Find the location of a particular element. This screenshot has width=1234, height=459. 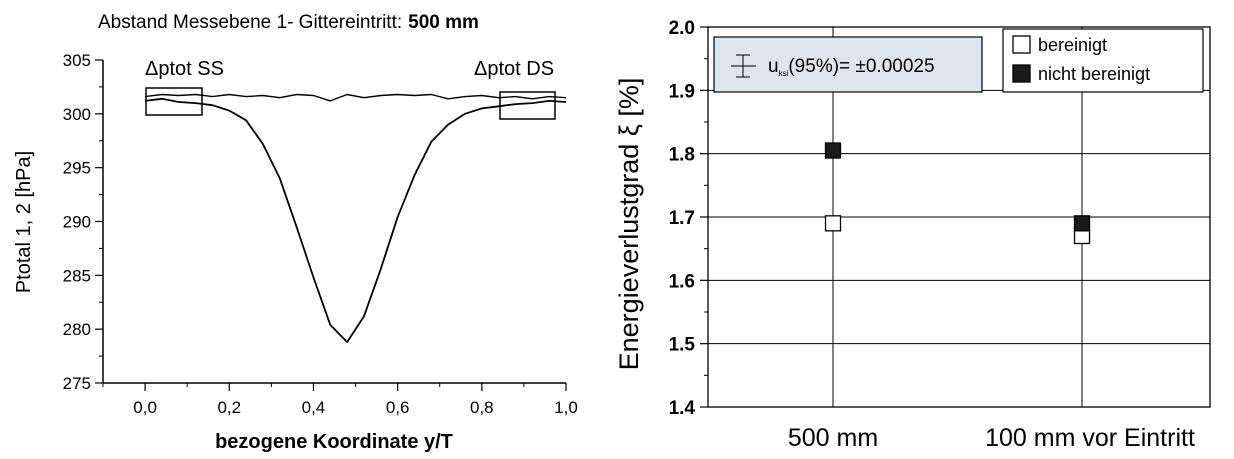

right-y-tick-label: 1.8 is located at coordinates (682, 155).